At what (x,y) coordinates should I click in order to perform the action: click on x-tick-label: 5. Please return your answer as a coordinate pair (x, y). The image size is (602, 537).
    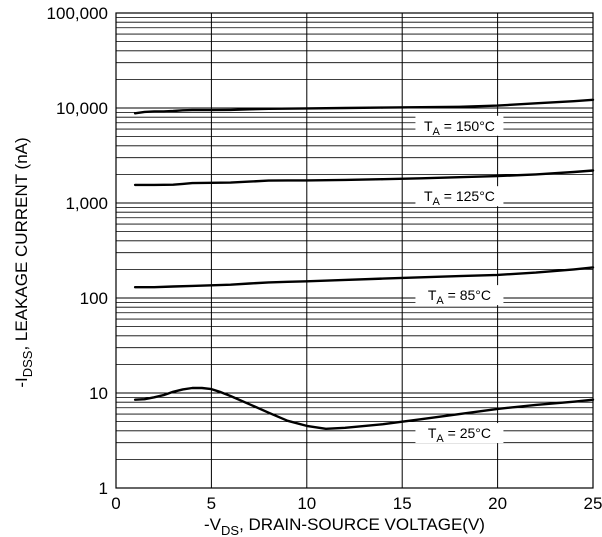
    Looking at the image, I should click on (211, 503).